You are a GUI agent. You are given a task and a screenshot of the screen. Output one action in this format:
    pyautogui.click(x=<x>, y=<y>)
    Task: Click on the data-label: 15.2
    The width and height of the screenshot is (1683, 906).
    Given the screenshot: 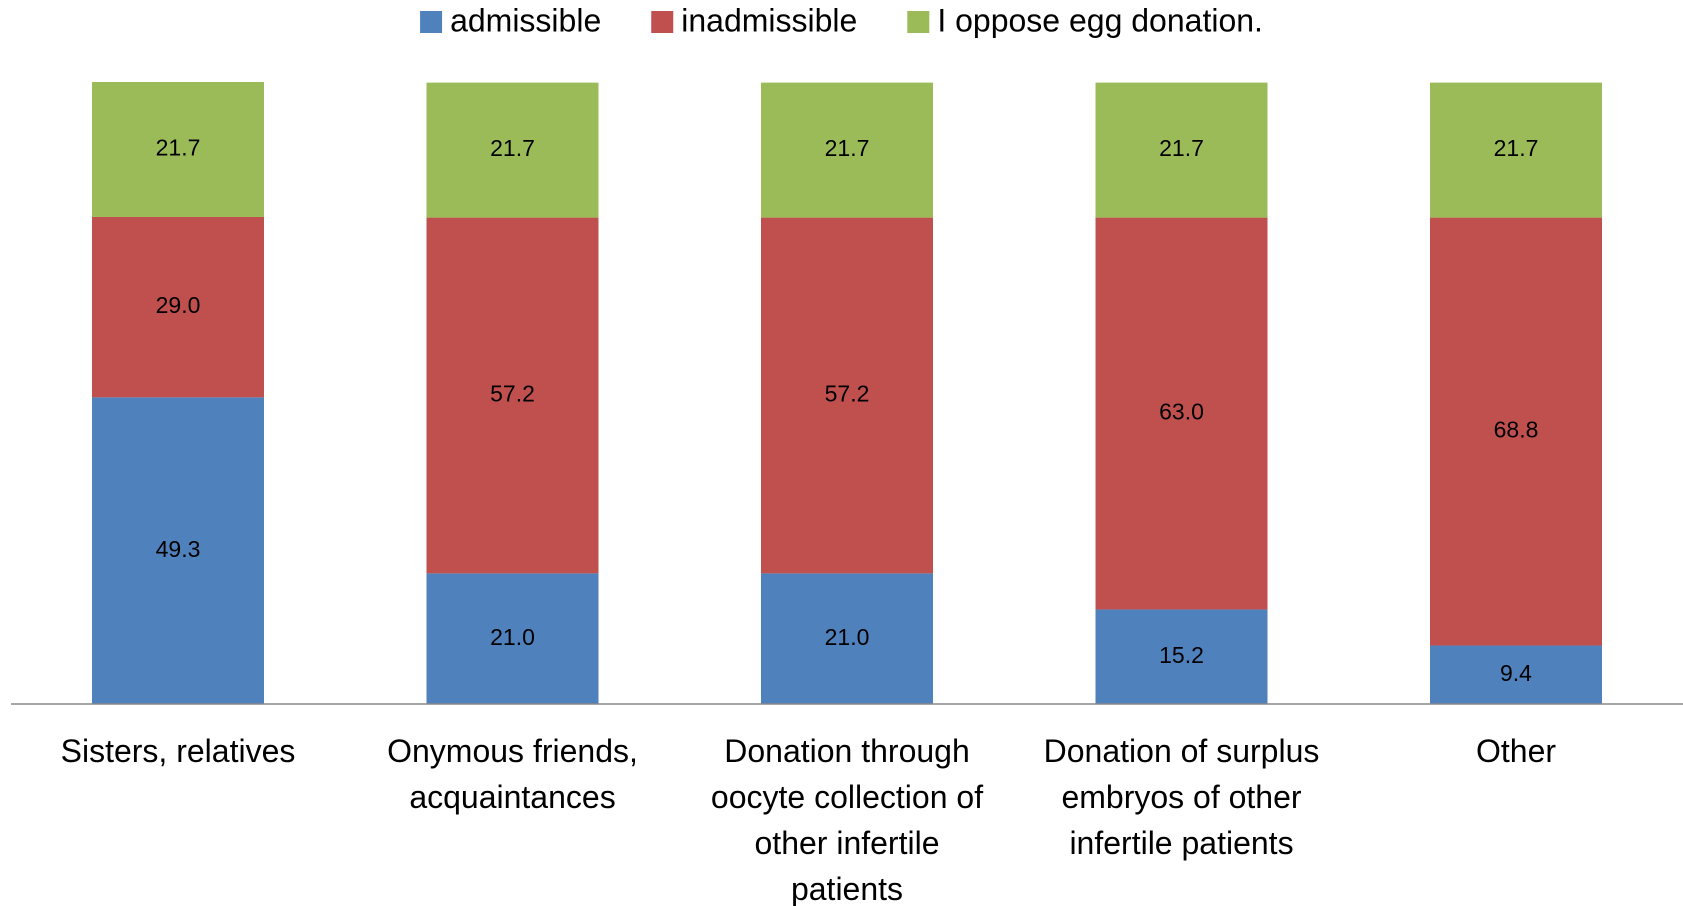 What is the action you would take?
    pyautogui.click(x=1181, y=655)
    